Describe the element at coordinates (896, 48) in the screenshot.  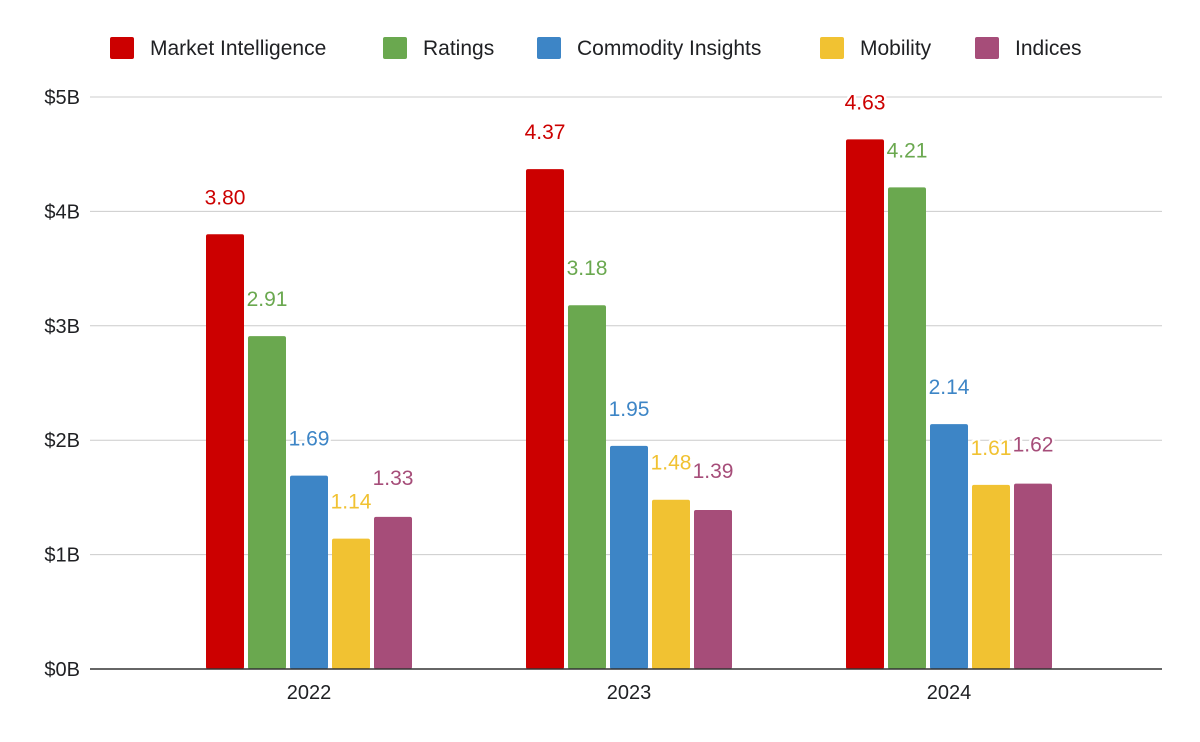
I see `legend-label-mobility: Mobility` at that location.